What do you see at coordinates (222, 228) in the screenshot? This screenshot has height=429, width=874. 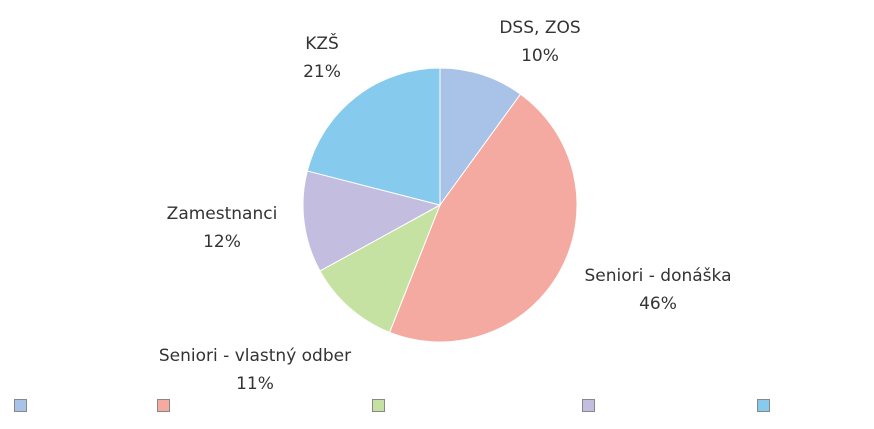 I see `data-label: Zamestnanci 12%` at bounding box center [222, 228].